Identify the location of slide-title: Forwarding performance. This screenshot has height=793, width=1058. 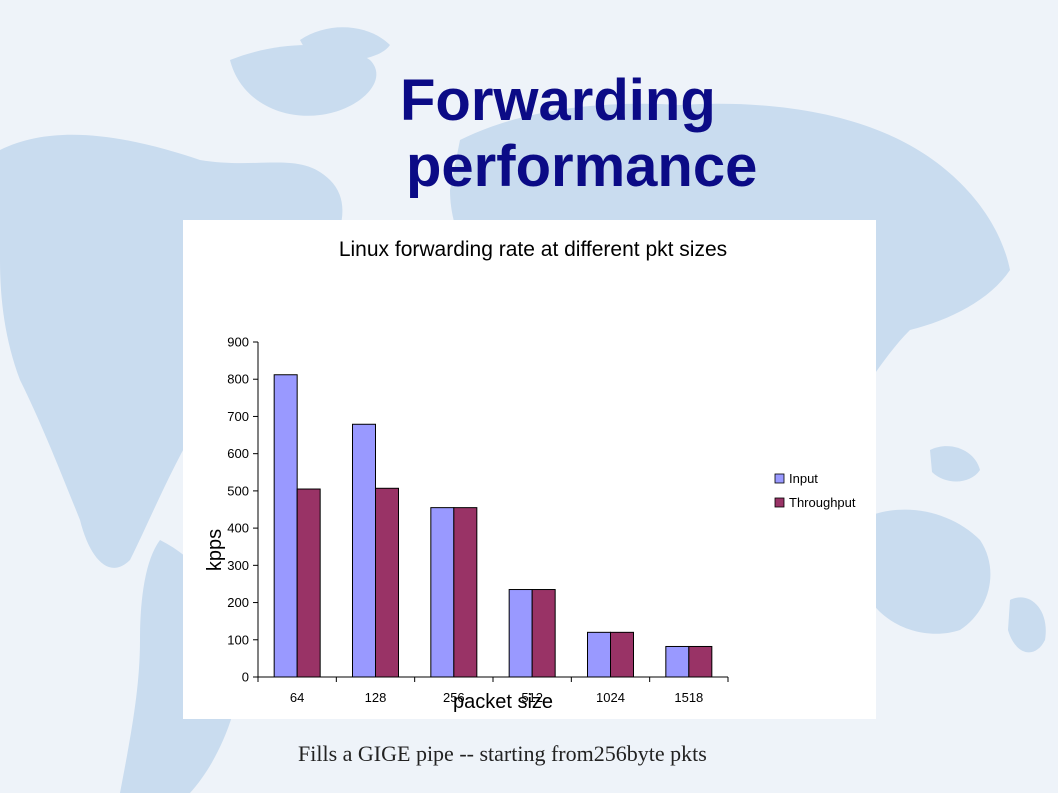
(650, 134).